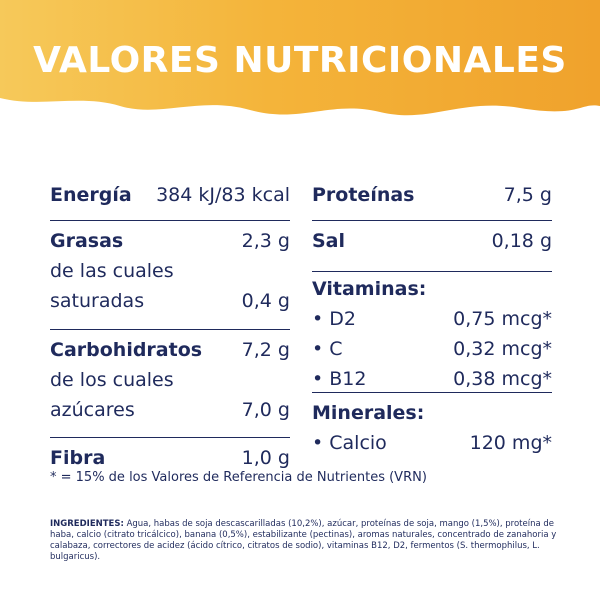 The image size is (600, 600). What do you see at coordinates (432, 200) in the screenshot?
I see `row-proteinas: Proteínas 7,5 g` at bounding box center [432, 200].